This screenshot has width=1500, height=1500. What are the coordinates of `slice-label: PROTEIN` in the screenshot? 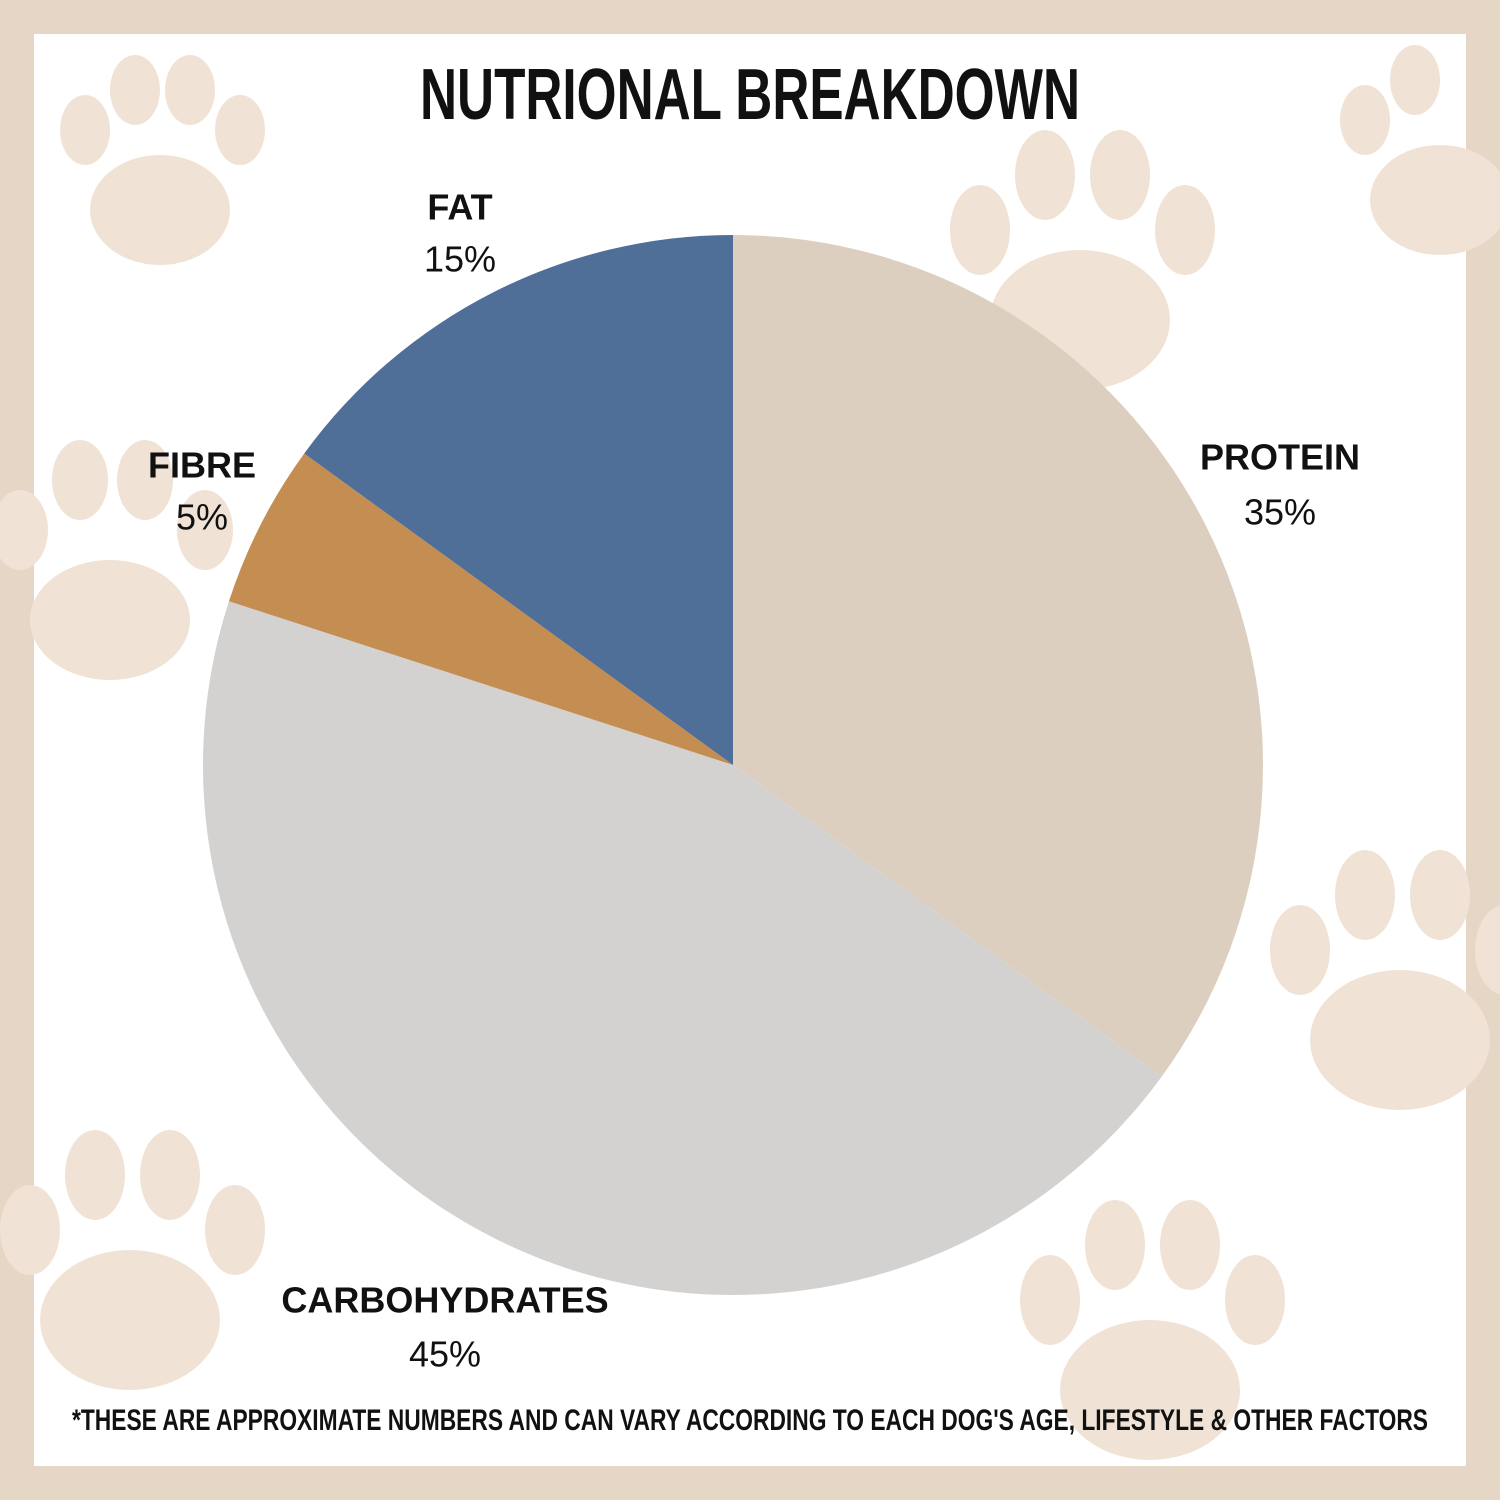 It's located at (1280, 457).